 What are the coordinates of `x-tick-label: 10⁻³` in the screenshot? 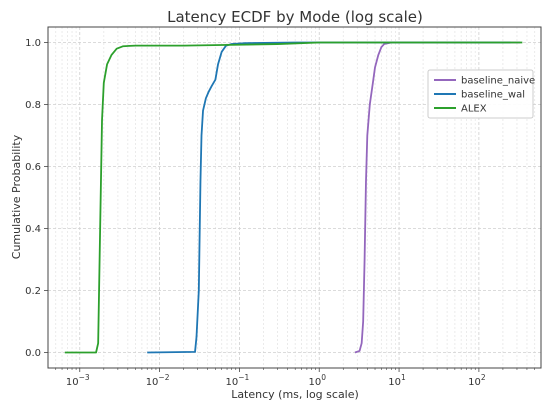 It's located at (78, 380).